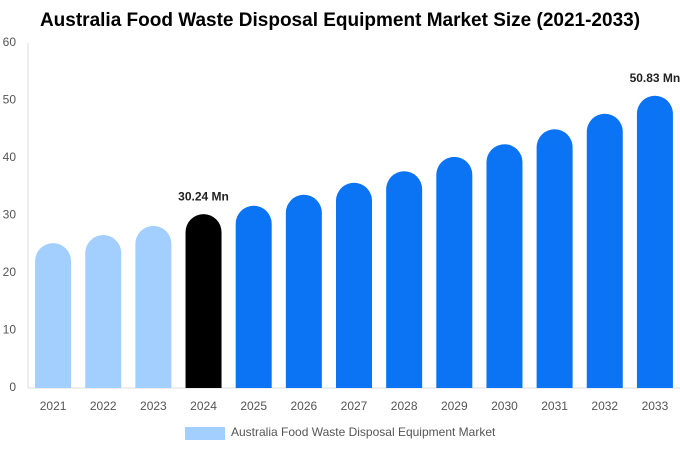 Image resolution: width=680 pixels, height=450 pixels. What do you see at coordinates (454, 406) in the screenshot?
I see `x-tick-label: 2029` at bounding box center [454, 406].